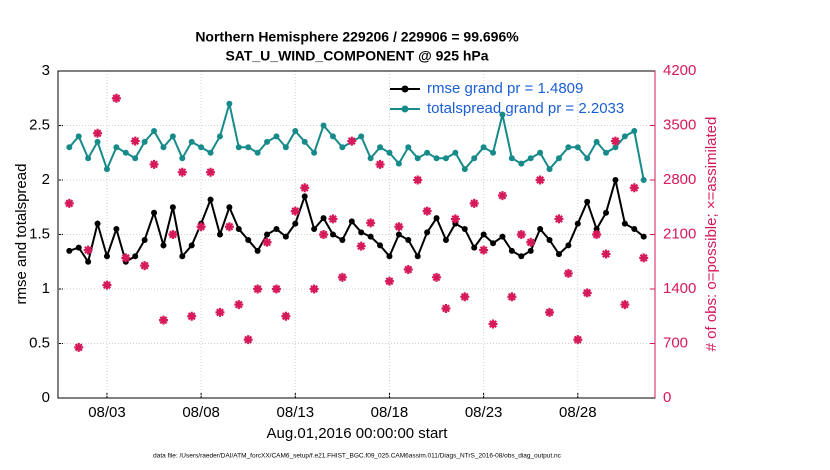  I want to click on x-axis-label: Aug.01,2016 00:00:00 start, so click(358, 433).